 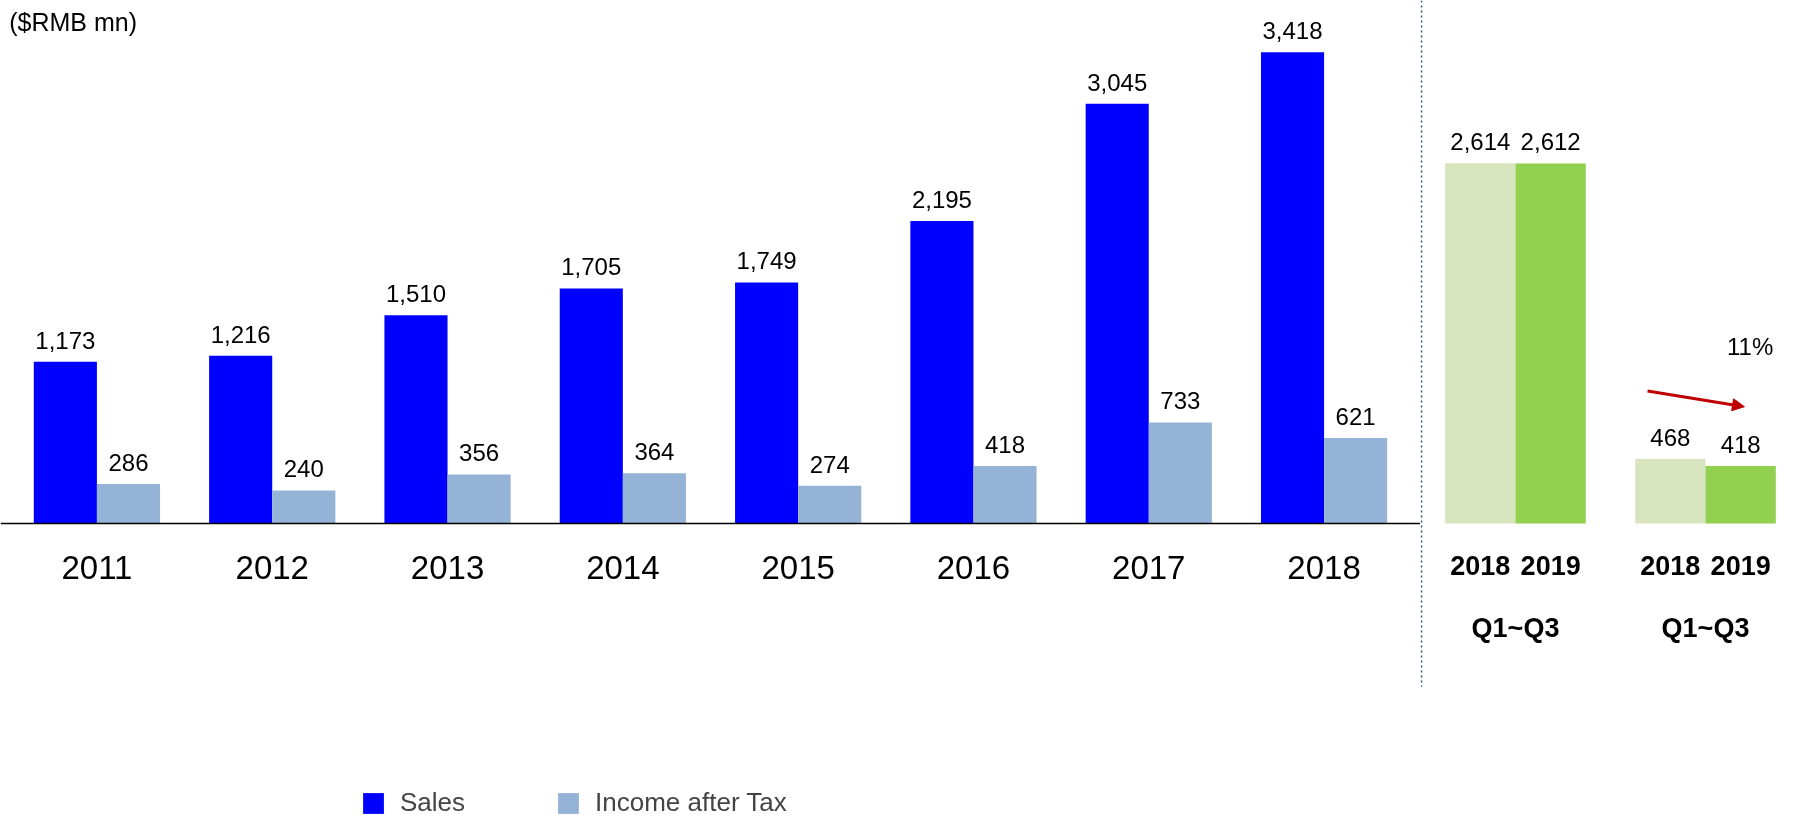 What do you see at coordinates (303, 469) in the screenshot?
I see `data-label: 240` at bounding box center [303, 469].